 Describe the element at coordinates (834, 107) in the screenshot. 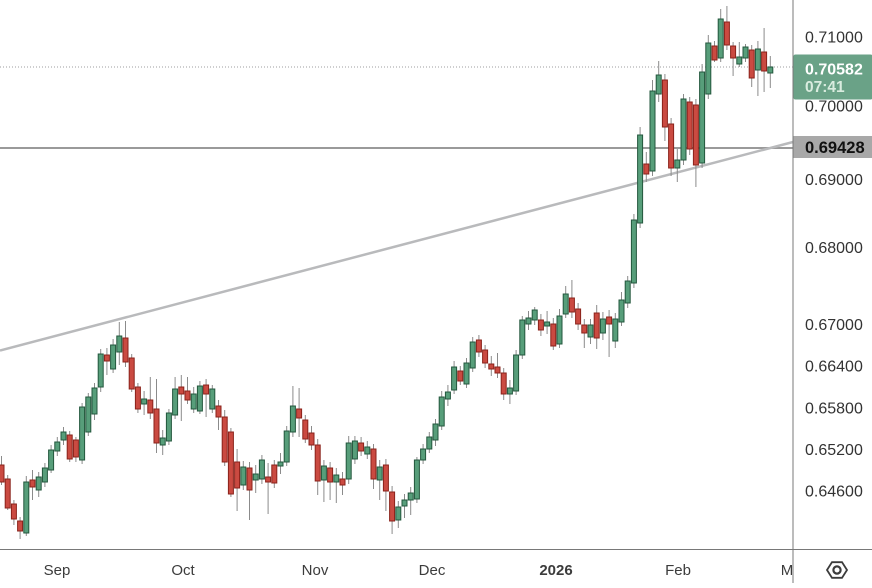

I see `svg-text: 0.70000` at that location.